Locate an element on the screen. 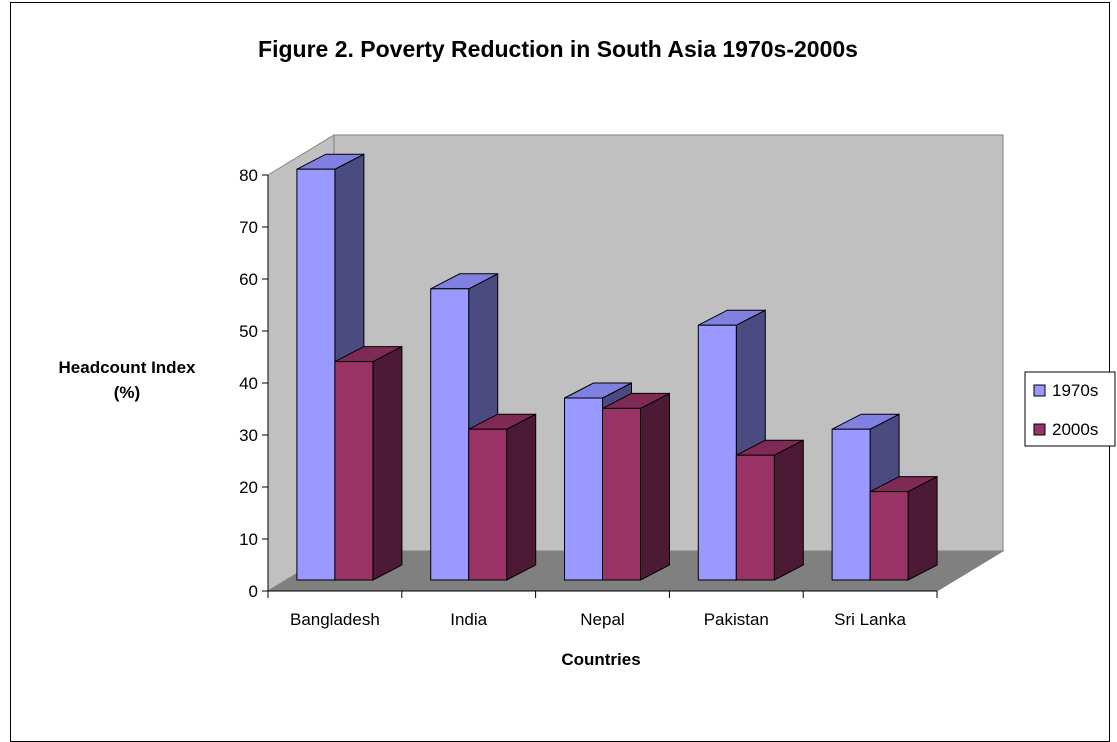 The width and height of the screenshot is (1117, 742). legend-swatch-2000s is located at coordinates (1039, 429).